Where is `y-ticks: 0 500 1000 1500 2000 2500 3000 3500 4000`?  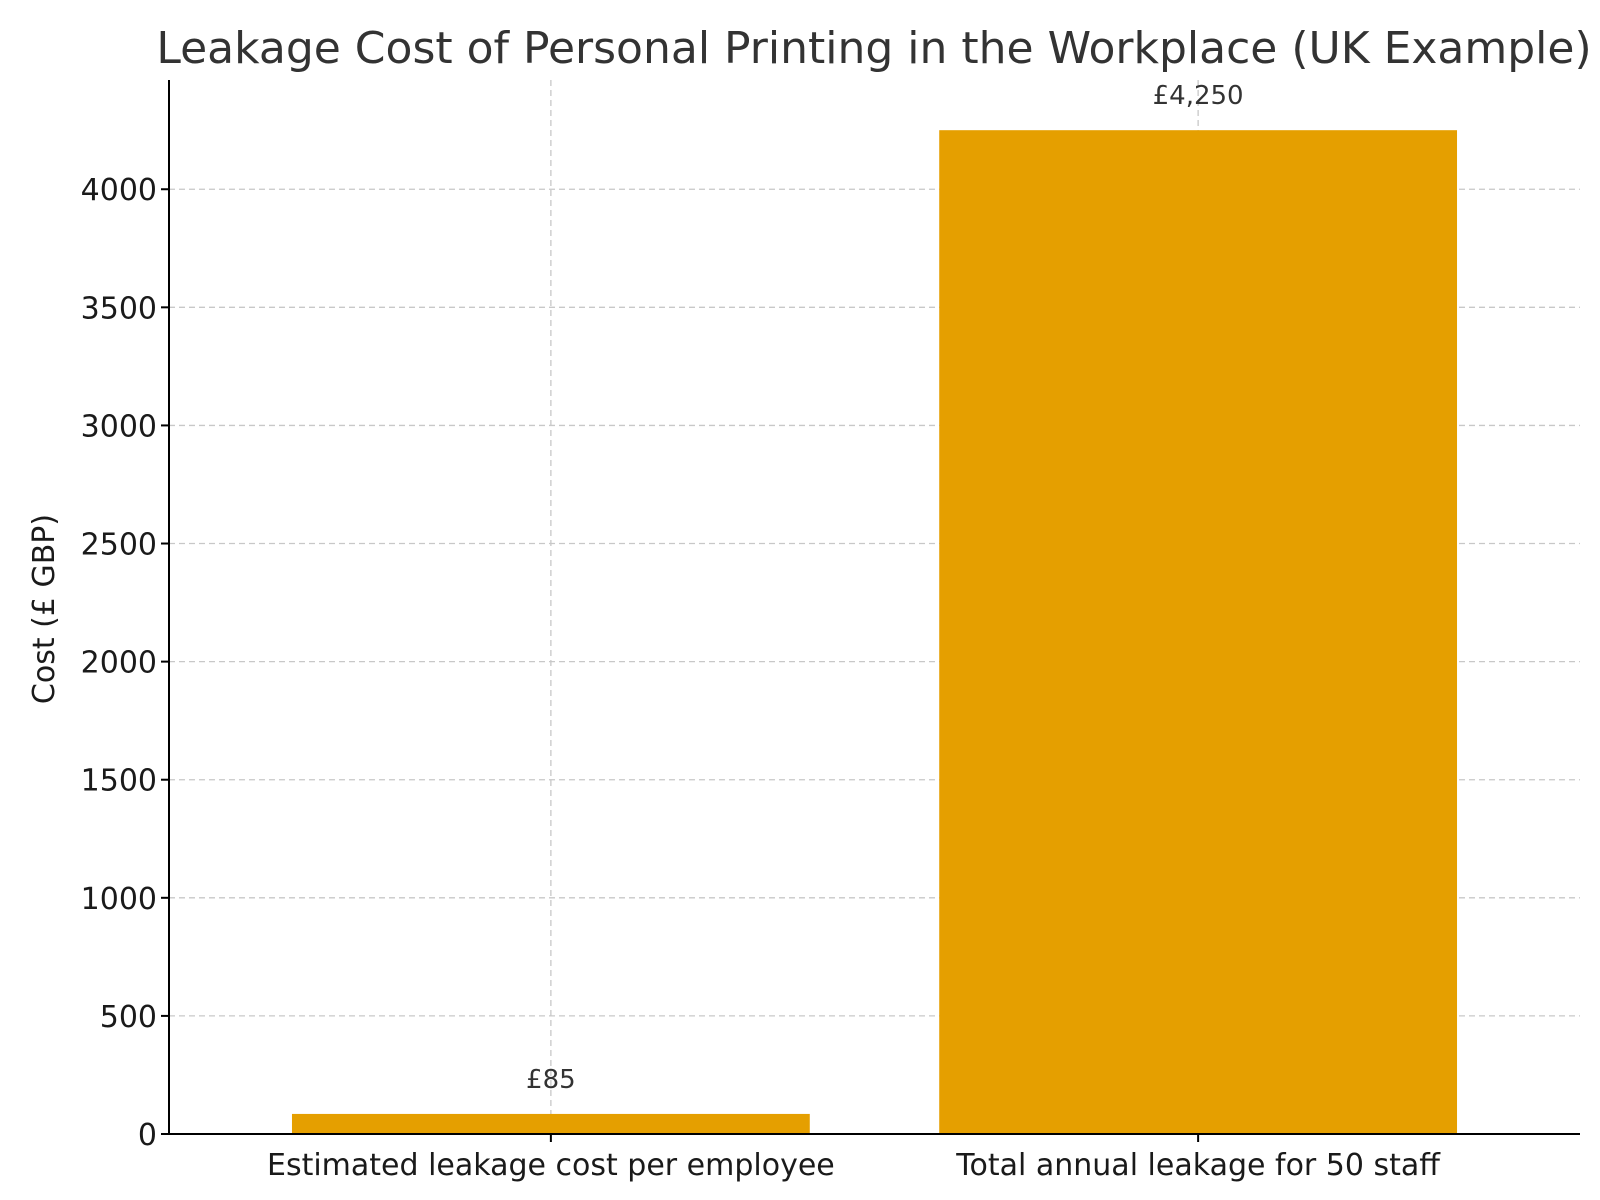
y-ticks: 0 500 1000 1500 2000 2500 3000 3500 4000 is located at coordinates (125, 663).